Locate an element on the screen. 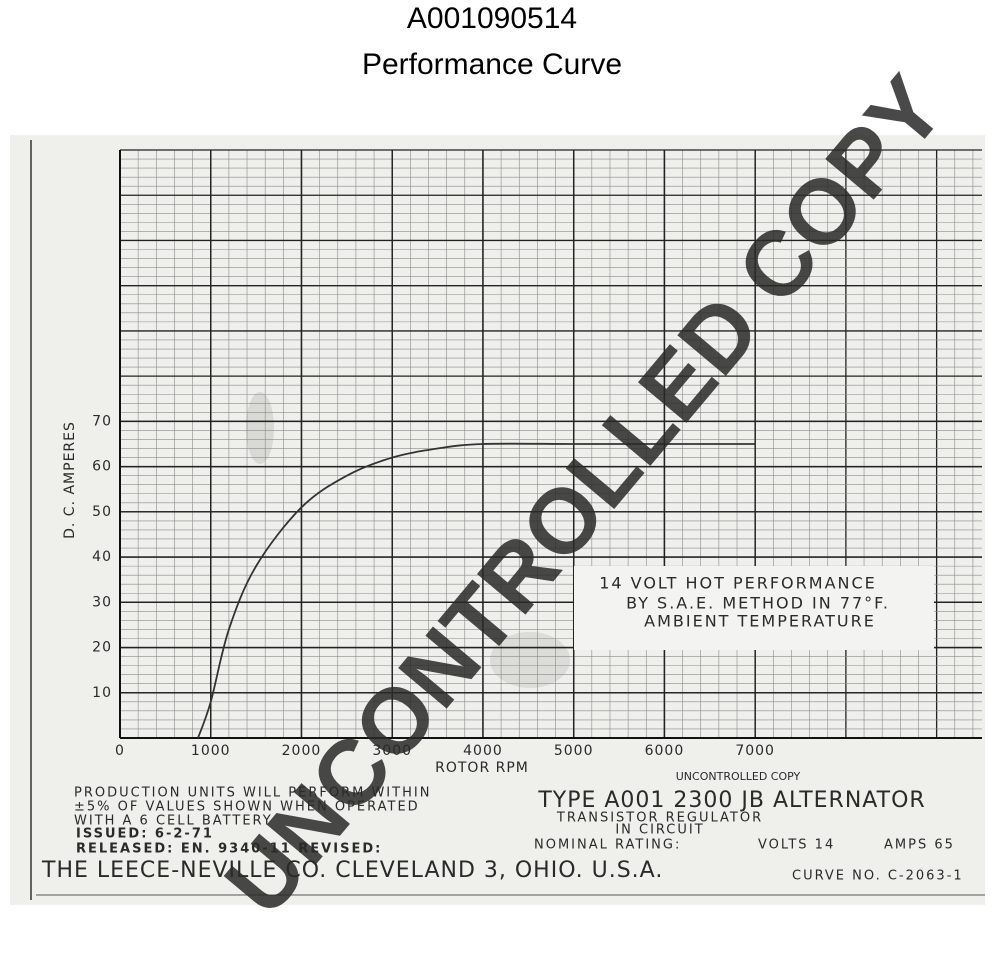  x-tick-label: 3000 is located at coordinates (392, 751).